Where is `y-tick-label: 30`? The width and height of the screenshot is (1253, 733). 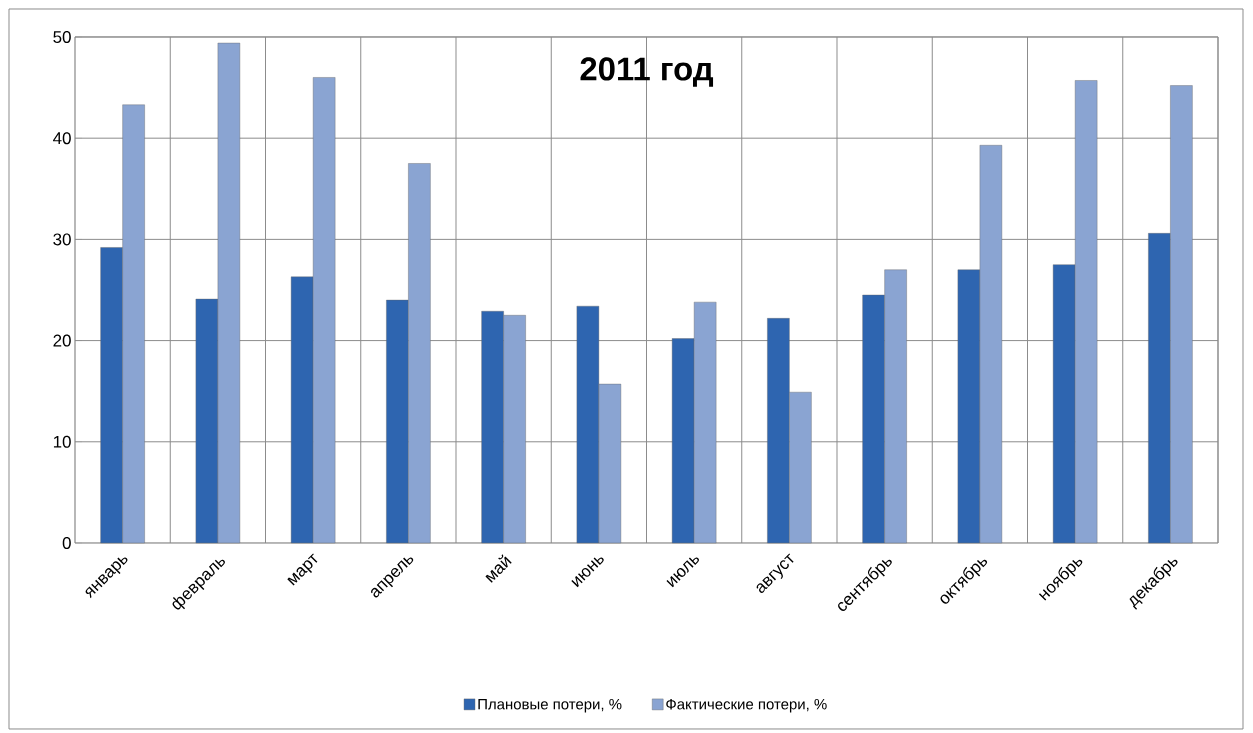
y-tick-label: 30 is located at coordinates (62, 239).